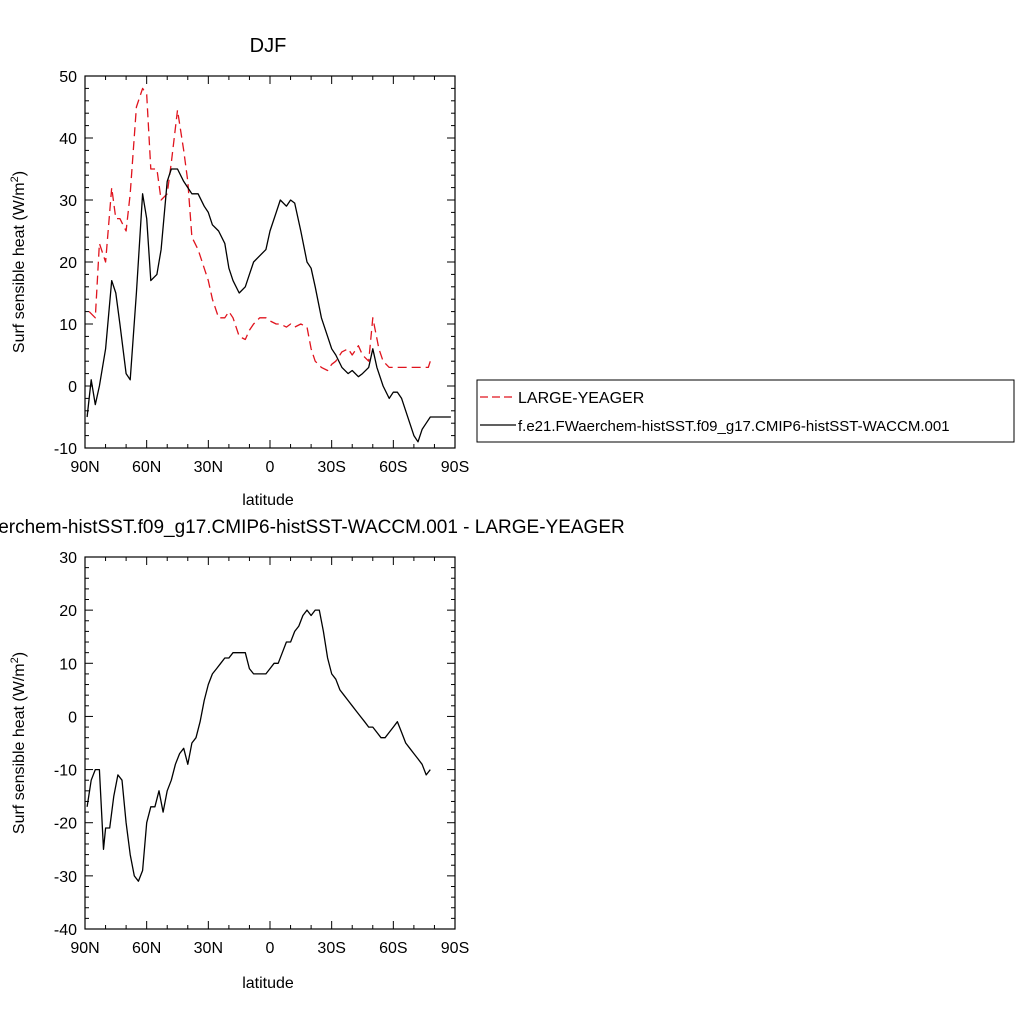 This screenshot has height=1024, width=1024. What do you see at coordinates (393, 948) in the screenshot?
I see `bottom-x-tick-label: 60S` at bounding box center [393, 948].